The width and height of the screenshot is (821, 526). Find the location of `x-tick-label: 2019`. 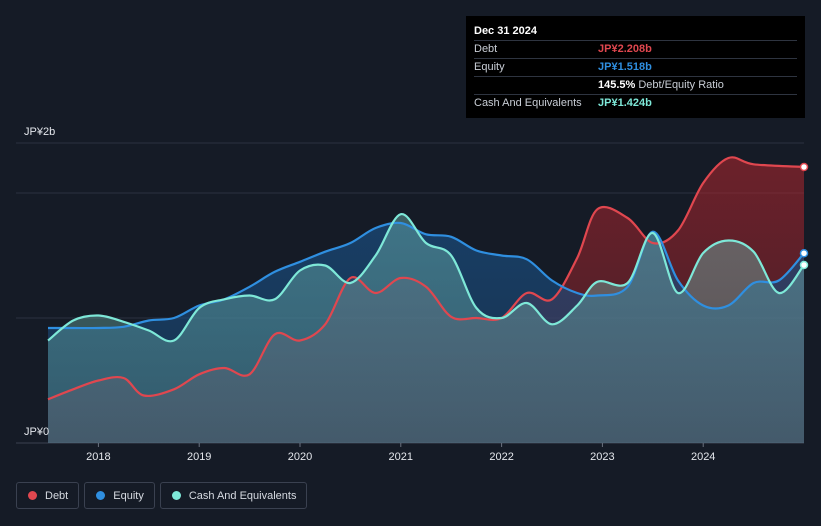

x-tick-label: 2019 is located at coordinates (199, 457).